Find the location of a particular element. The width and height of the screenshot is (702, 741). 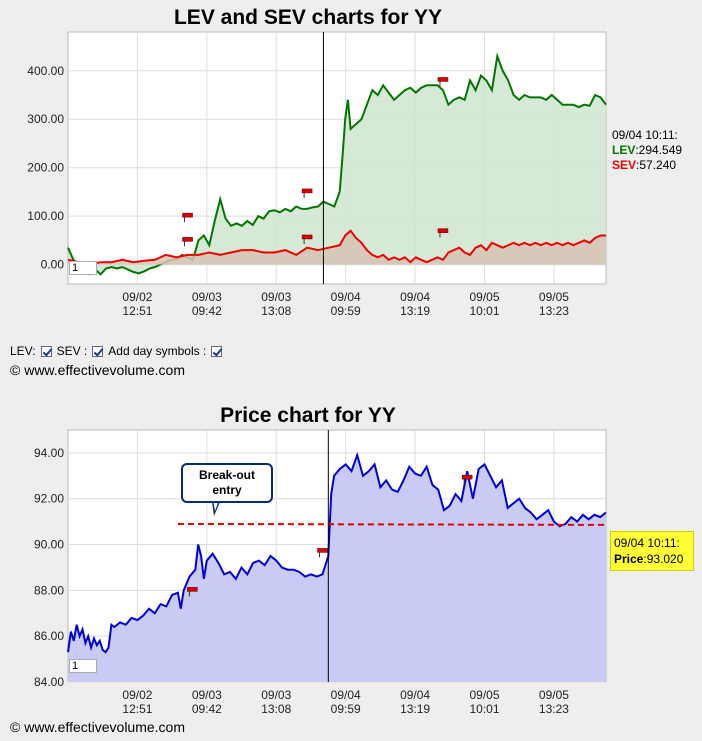

series-area-sev is located at coordinates (337, 247).